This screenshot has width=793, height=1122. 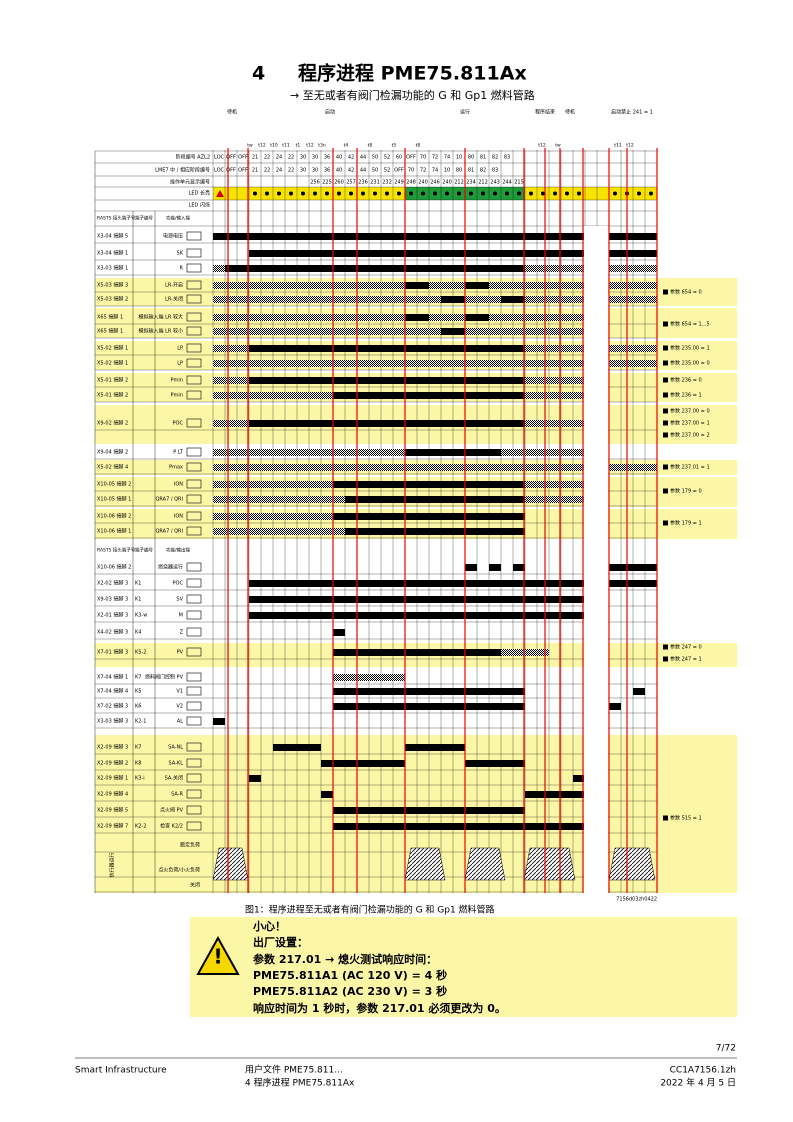 What do you see at coordinates (199, 193) in the screenshot?
I see `head-label: LED 长亮` at bounding box center [199, 193].